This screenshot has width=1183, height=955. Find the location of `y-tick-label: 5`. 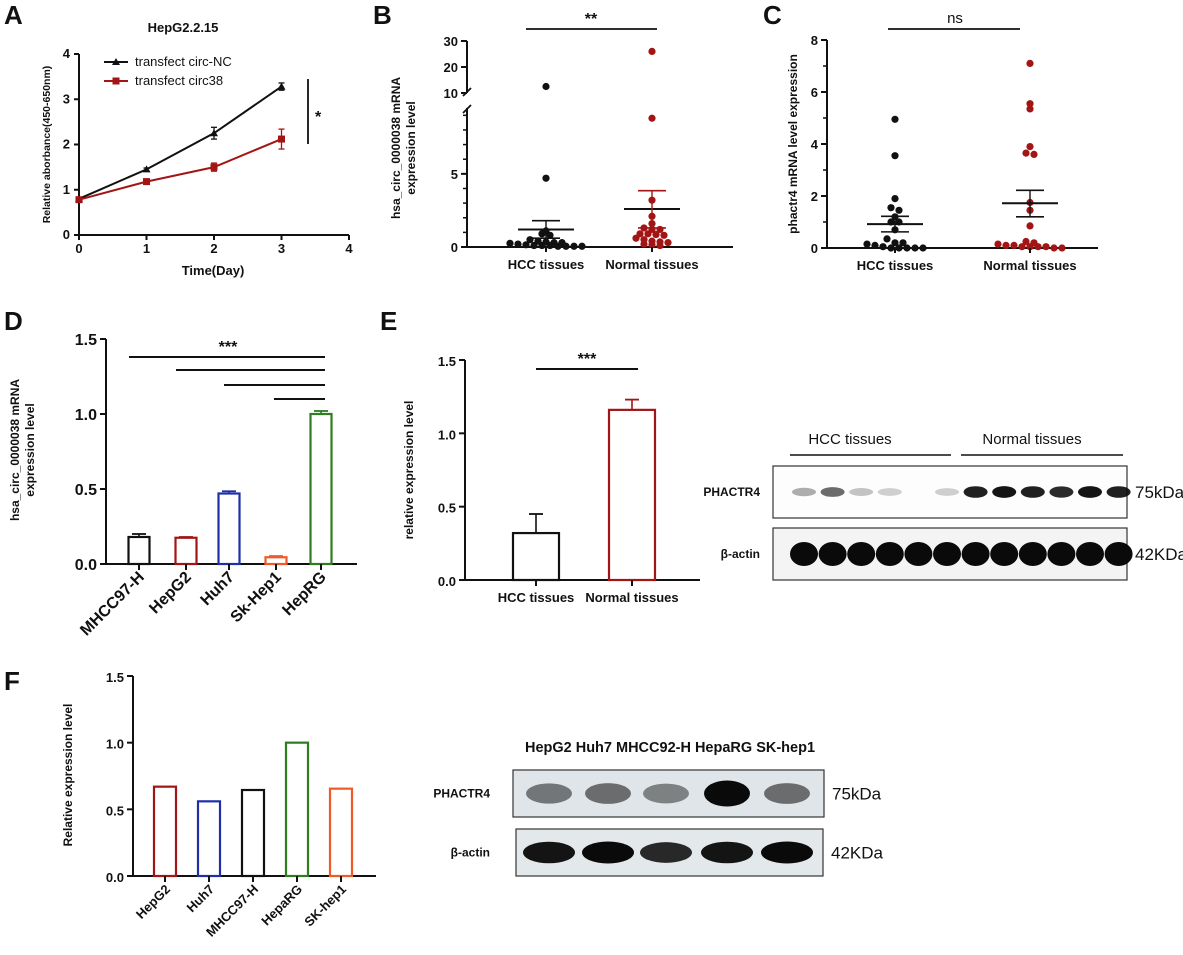

y-tick-label: 5 is located at coordinates (454, 174).